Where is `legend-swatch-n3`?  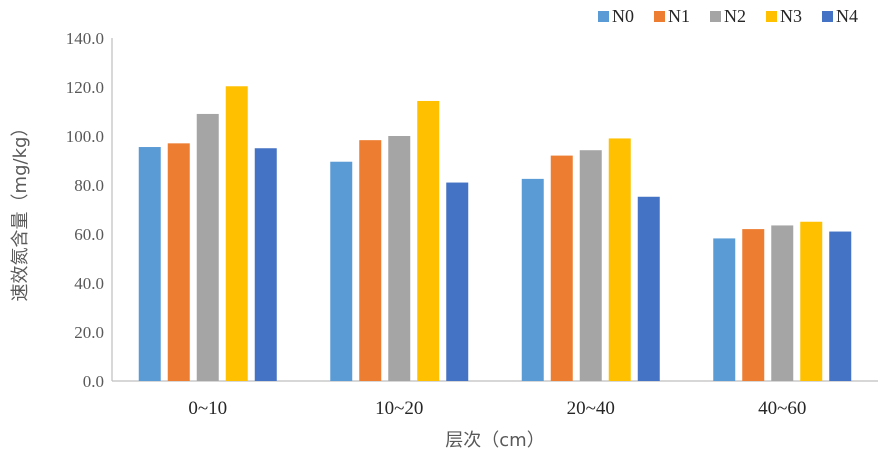
legend-swatch-n3 is located at coordinates (771, 16).